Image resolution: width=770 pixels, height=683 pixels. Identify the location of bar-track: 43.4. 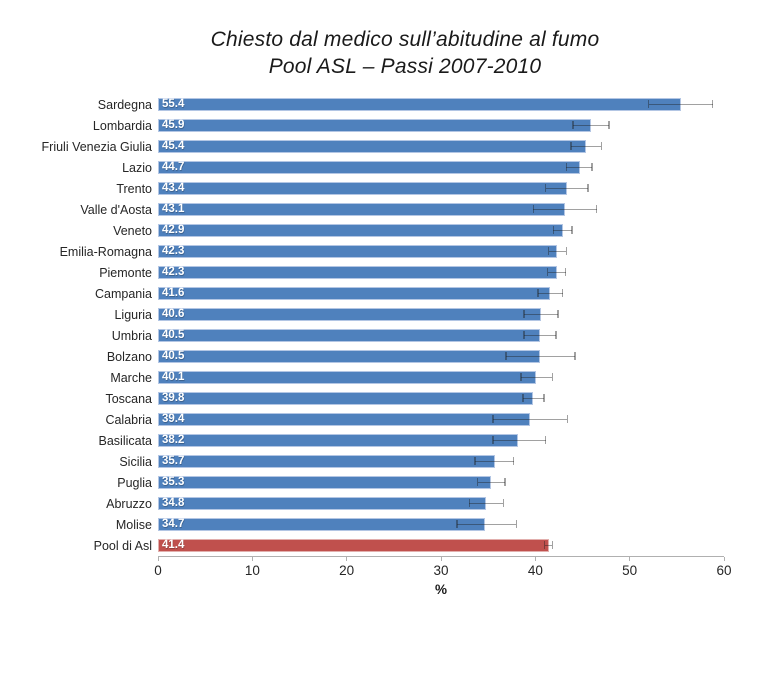
(441, 188).